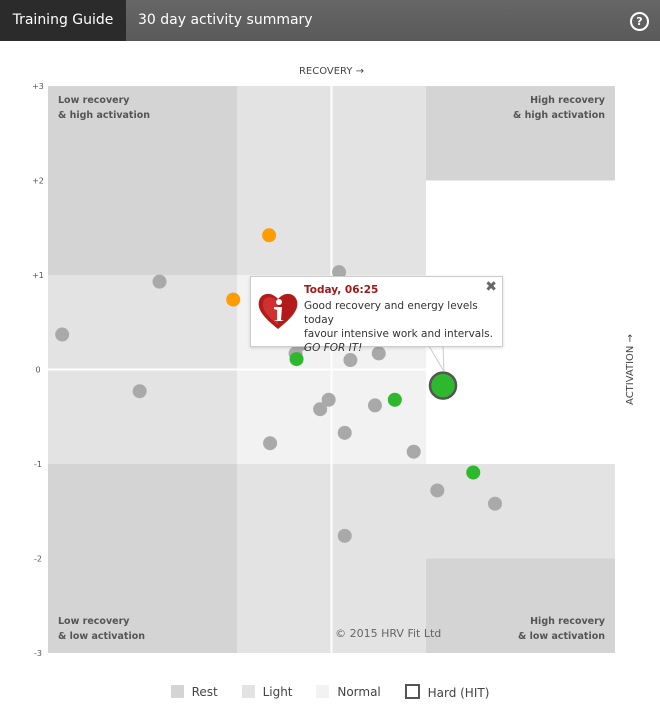  I want to click on x-tick-label: +3, so click(615, 660).